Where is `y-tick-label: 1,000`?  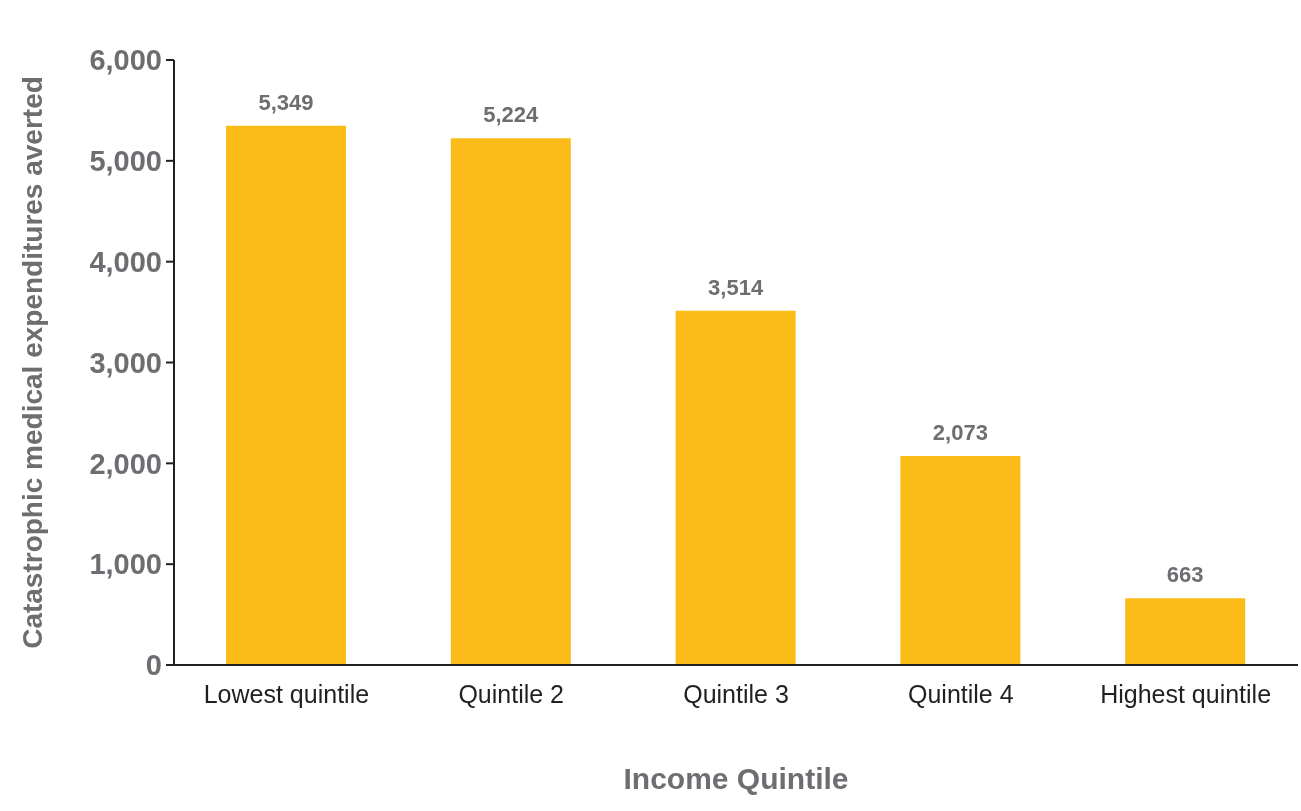 y-tick-label: 1,000 is located at coordinates (125, 564).